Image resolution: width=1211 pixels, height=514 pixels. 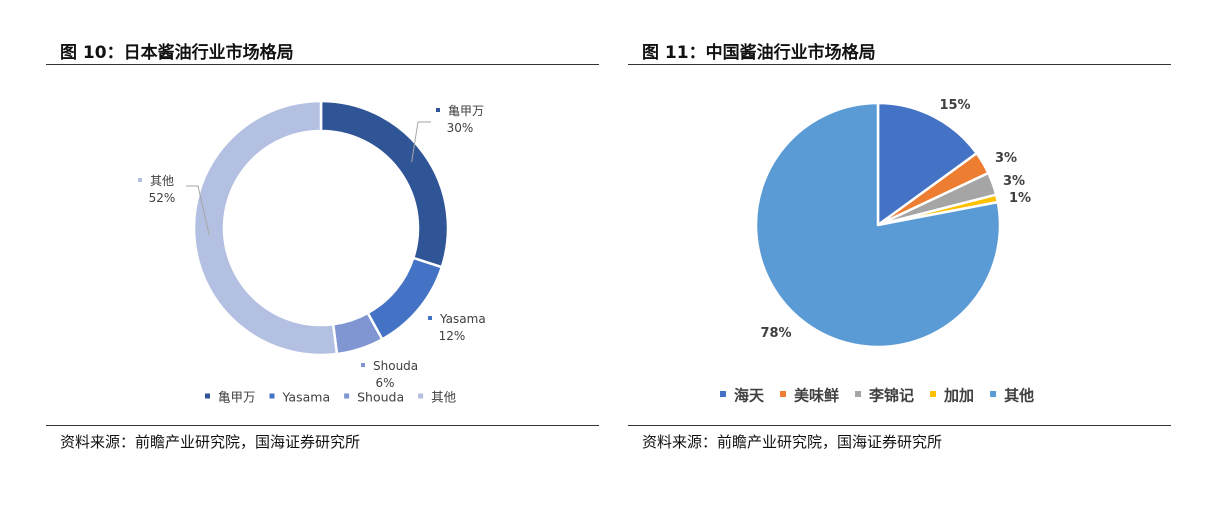 I want to click on legend-label: 美味鲜, so click(x=816, y=395).